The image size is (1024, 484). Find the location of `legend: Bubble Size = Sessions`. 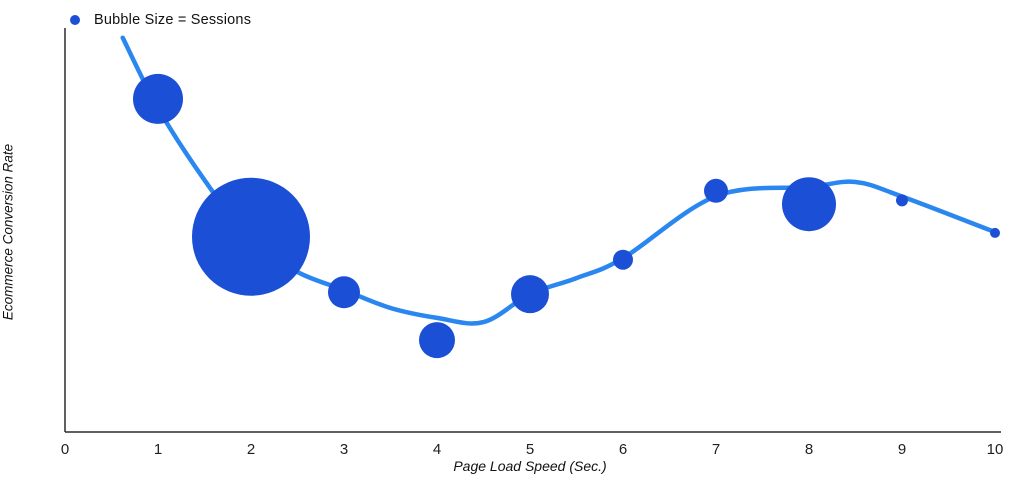

legend: Bubble Size = Sessions is located at coordinates (160, 20).